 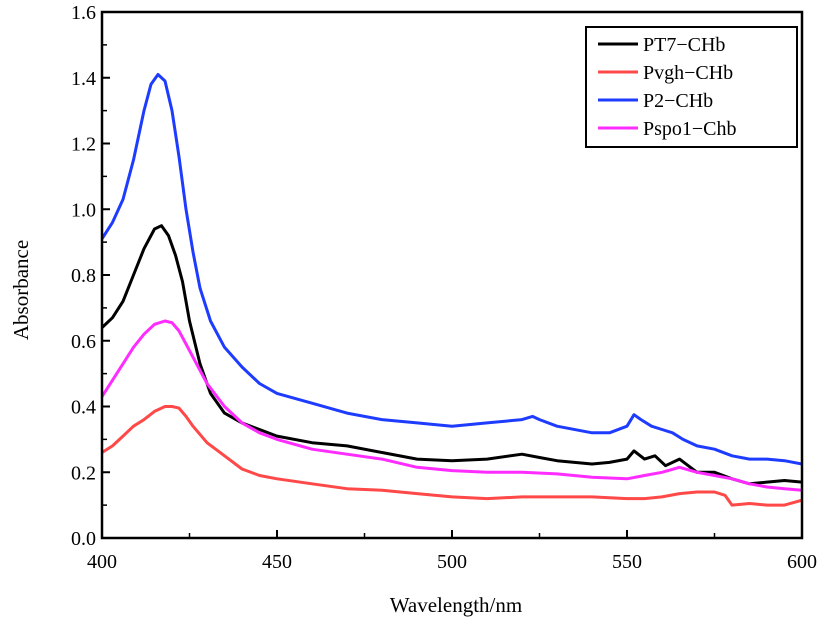 What do you see at coordinates (83, 473) in the screenshot?
I see `y-tick-label: 0.2` at bounding box center [83, 473].